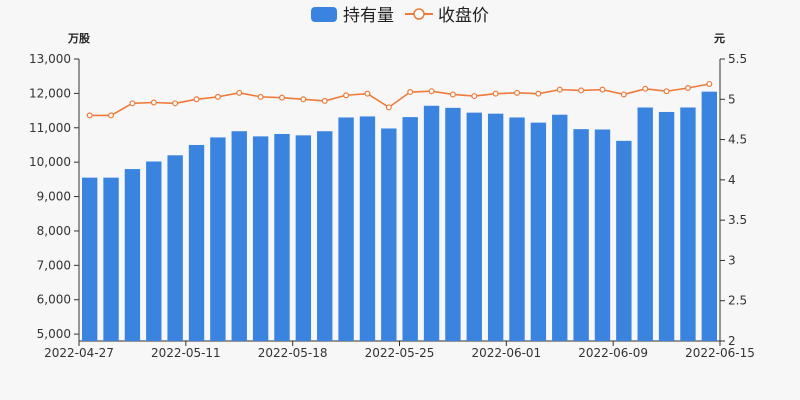  I want to click on close-price-line, so click(399, 100).